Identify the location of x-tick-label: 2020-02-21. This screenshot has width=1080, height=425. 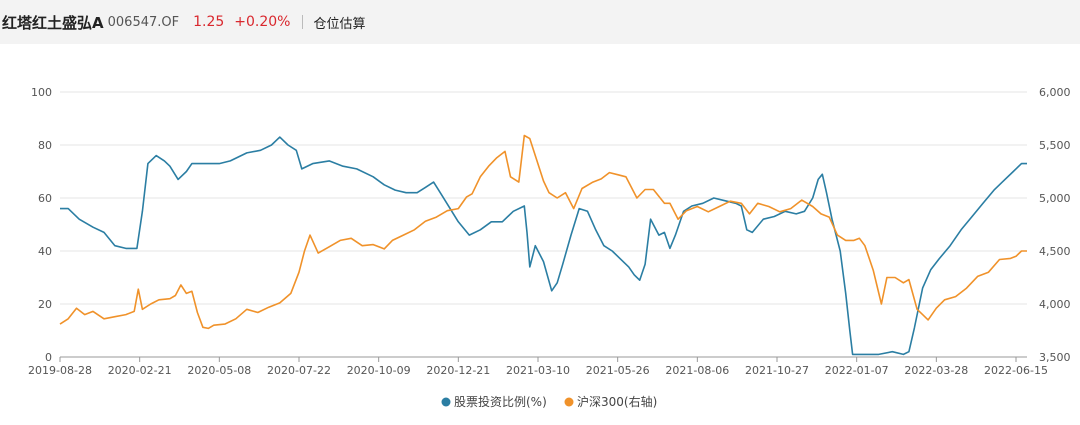
(140, 370).